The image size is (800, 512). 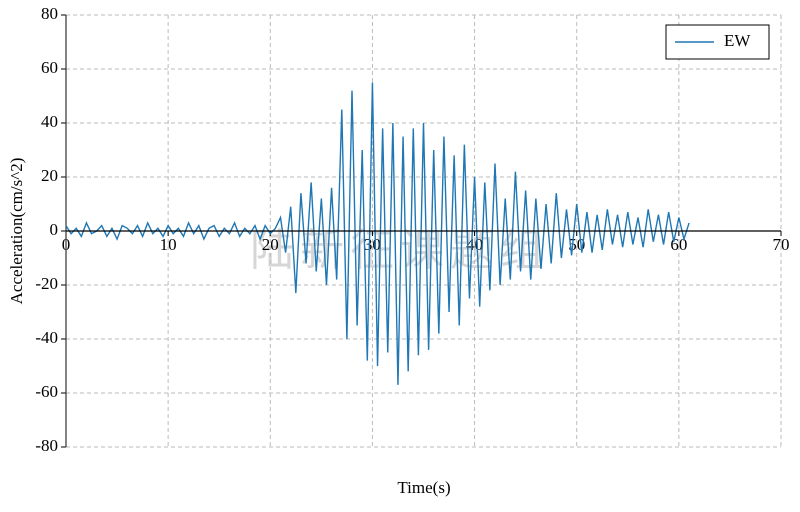 What do you see at coordinates (781, 244) in the screenshot?
I see `x-tick-label: 70` at bounding box center [781, 244].